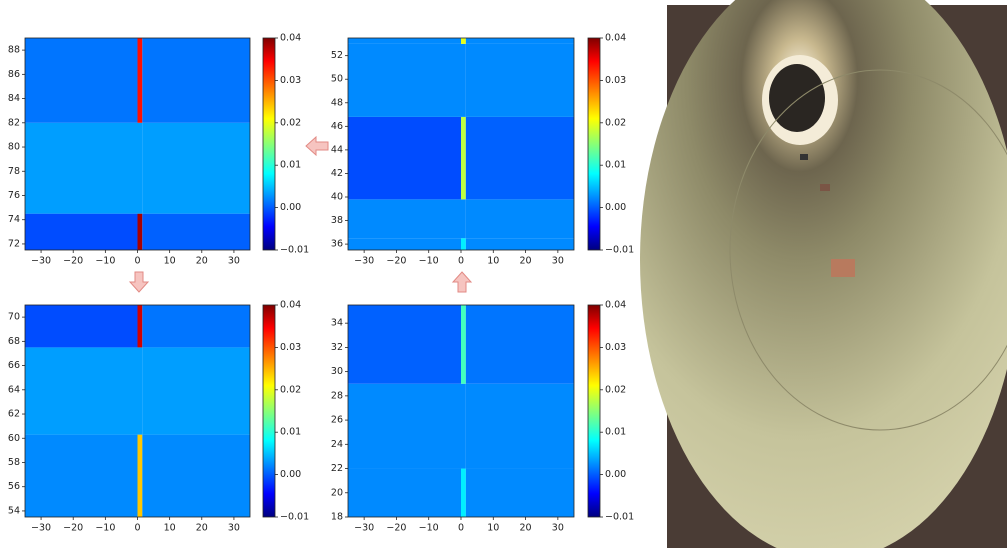  Describe the element at coordinates (14, 510) in the screenshot. I see `y-tick-label: 54` at that location.